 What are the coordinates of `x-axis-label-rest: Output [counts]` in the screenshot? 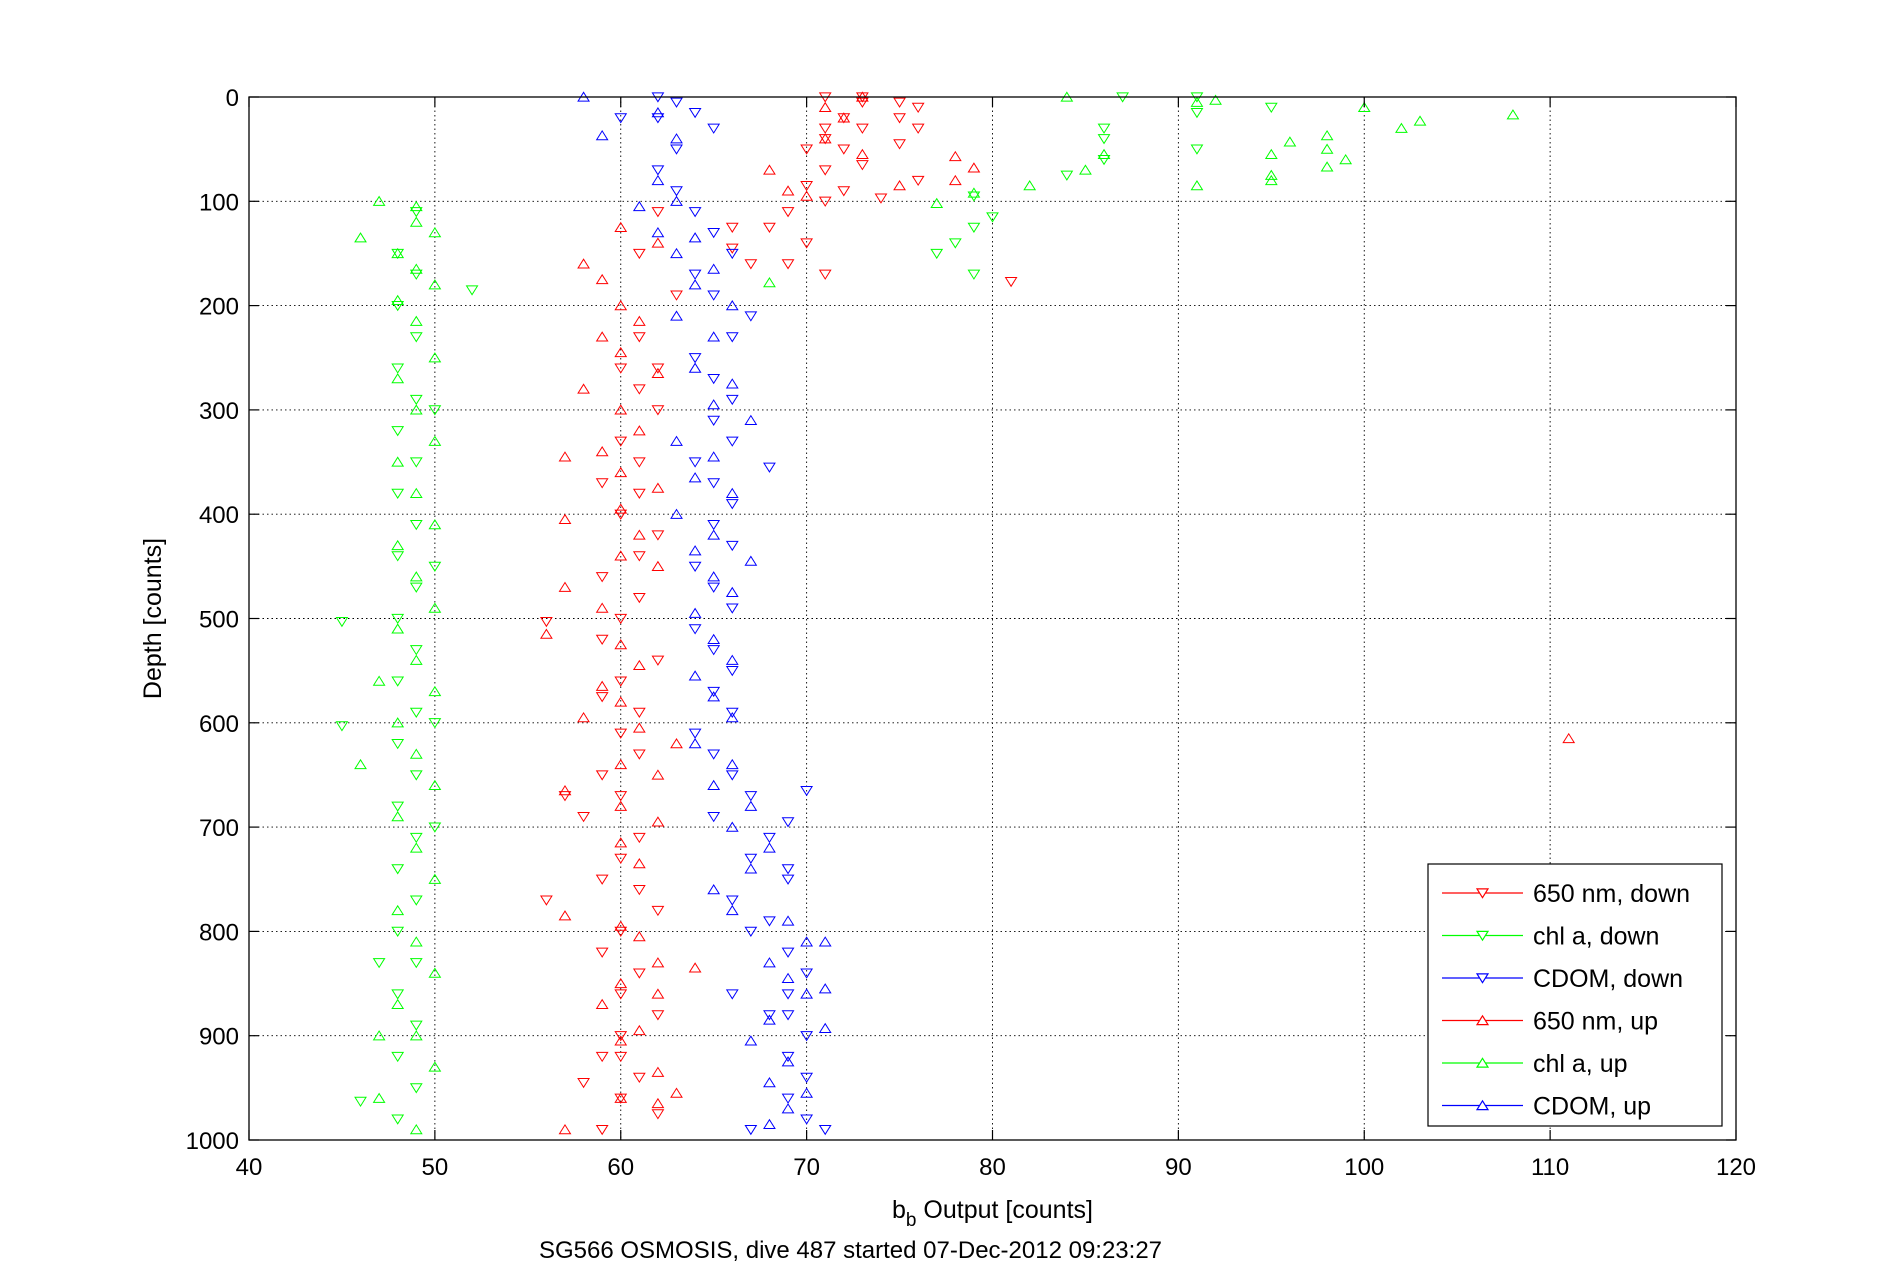 It's located at (1004, 1210).